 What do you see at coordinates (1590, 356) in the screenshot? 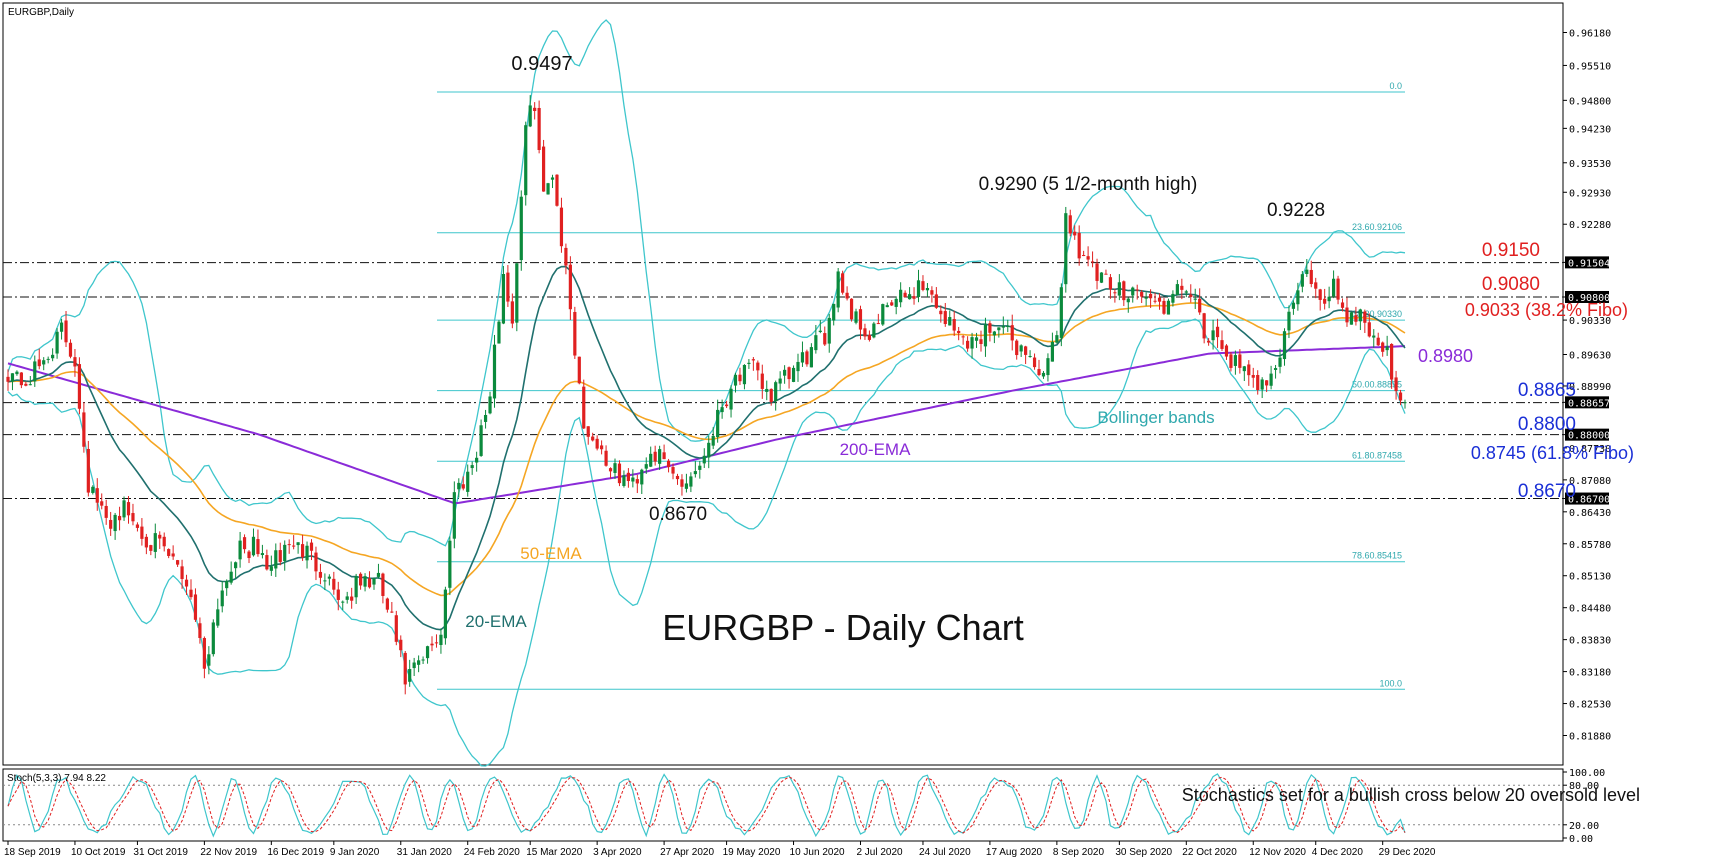
I see `price-tick-label: 0.89630` at bounding box center [1590, 356].